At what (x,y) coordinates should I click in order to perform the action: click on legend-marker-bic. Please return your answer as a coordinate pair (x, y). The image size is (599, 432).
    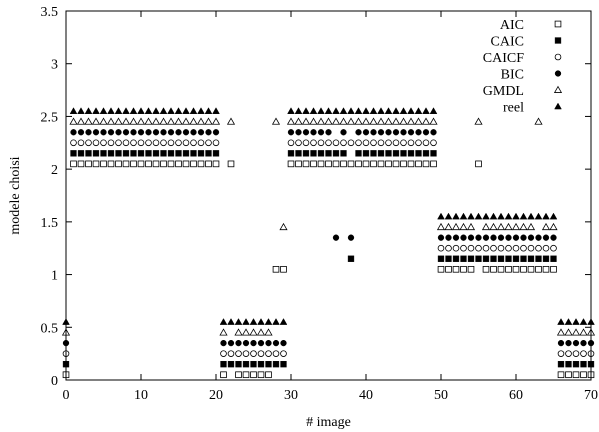
    Looking at the image, I should click on (558, 73).